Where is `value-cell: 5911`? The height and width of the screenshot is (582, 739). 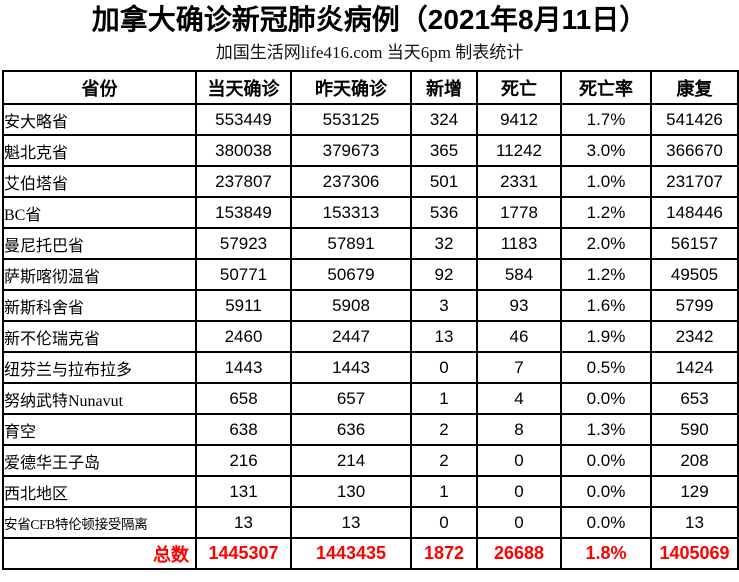
value-cell: 5911 is located at coordinates (243, 305).